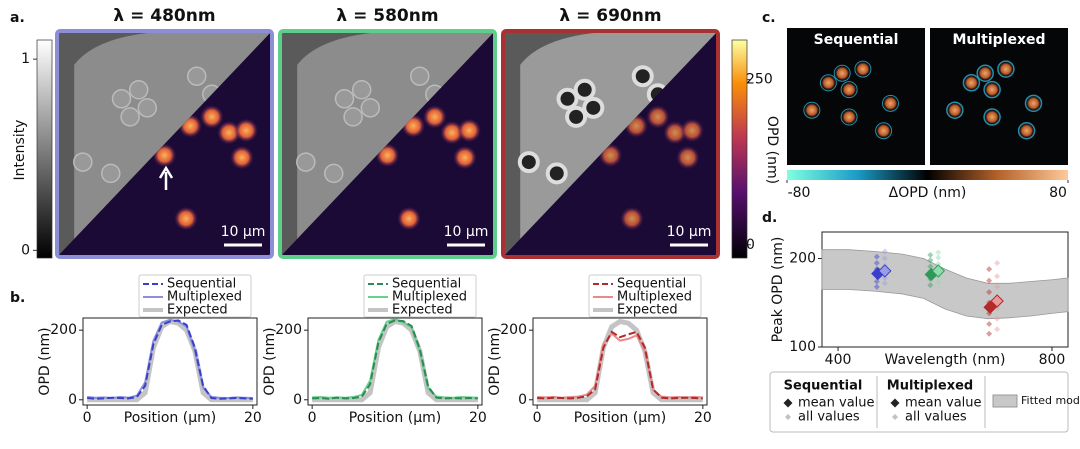 The height and width of the screenshot is (449, 1080). I want to click on legend-label: all values, so click(829, 417).